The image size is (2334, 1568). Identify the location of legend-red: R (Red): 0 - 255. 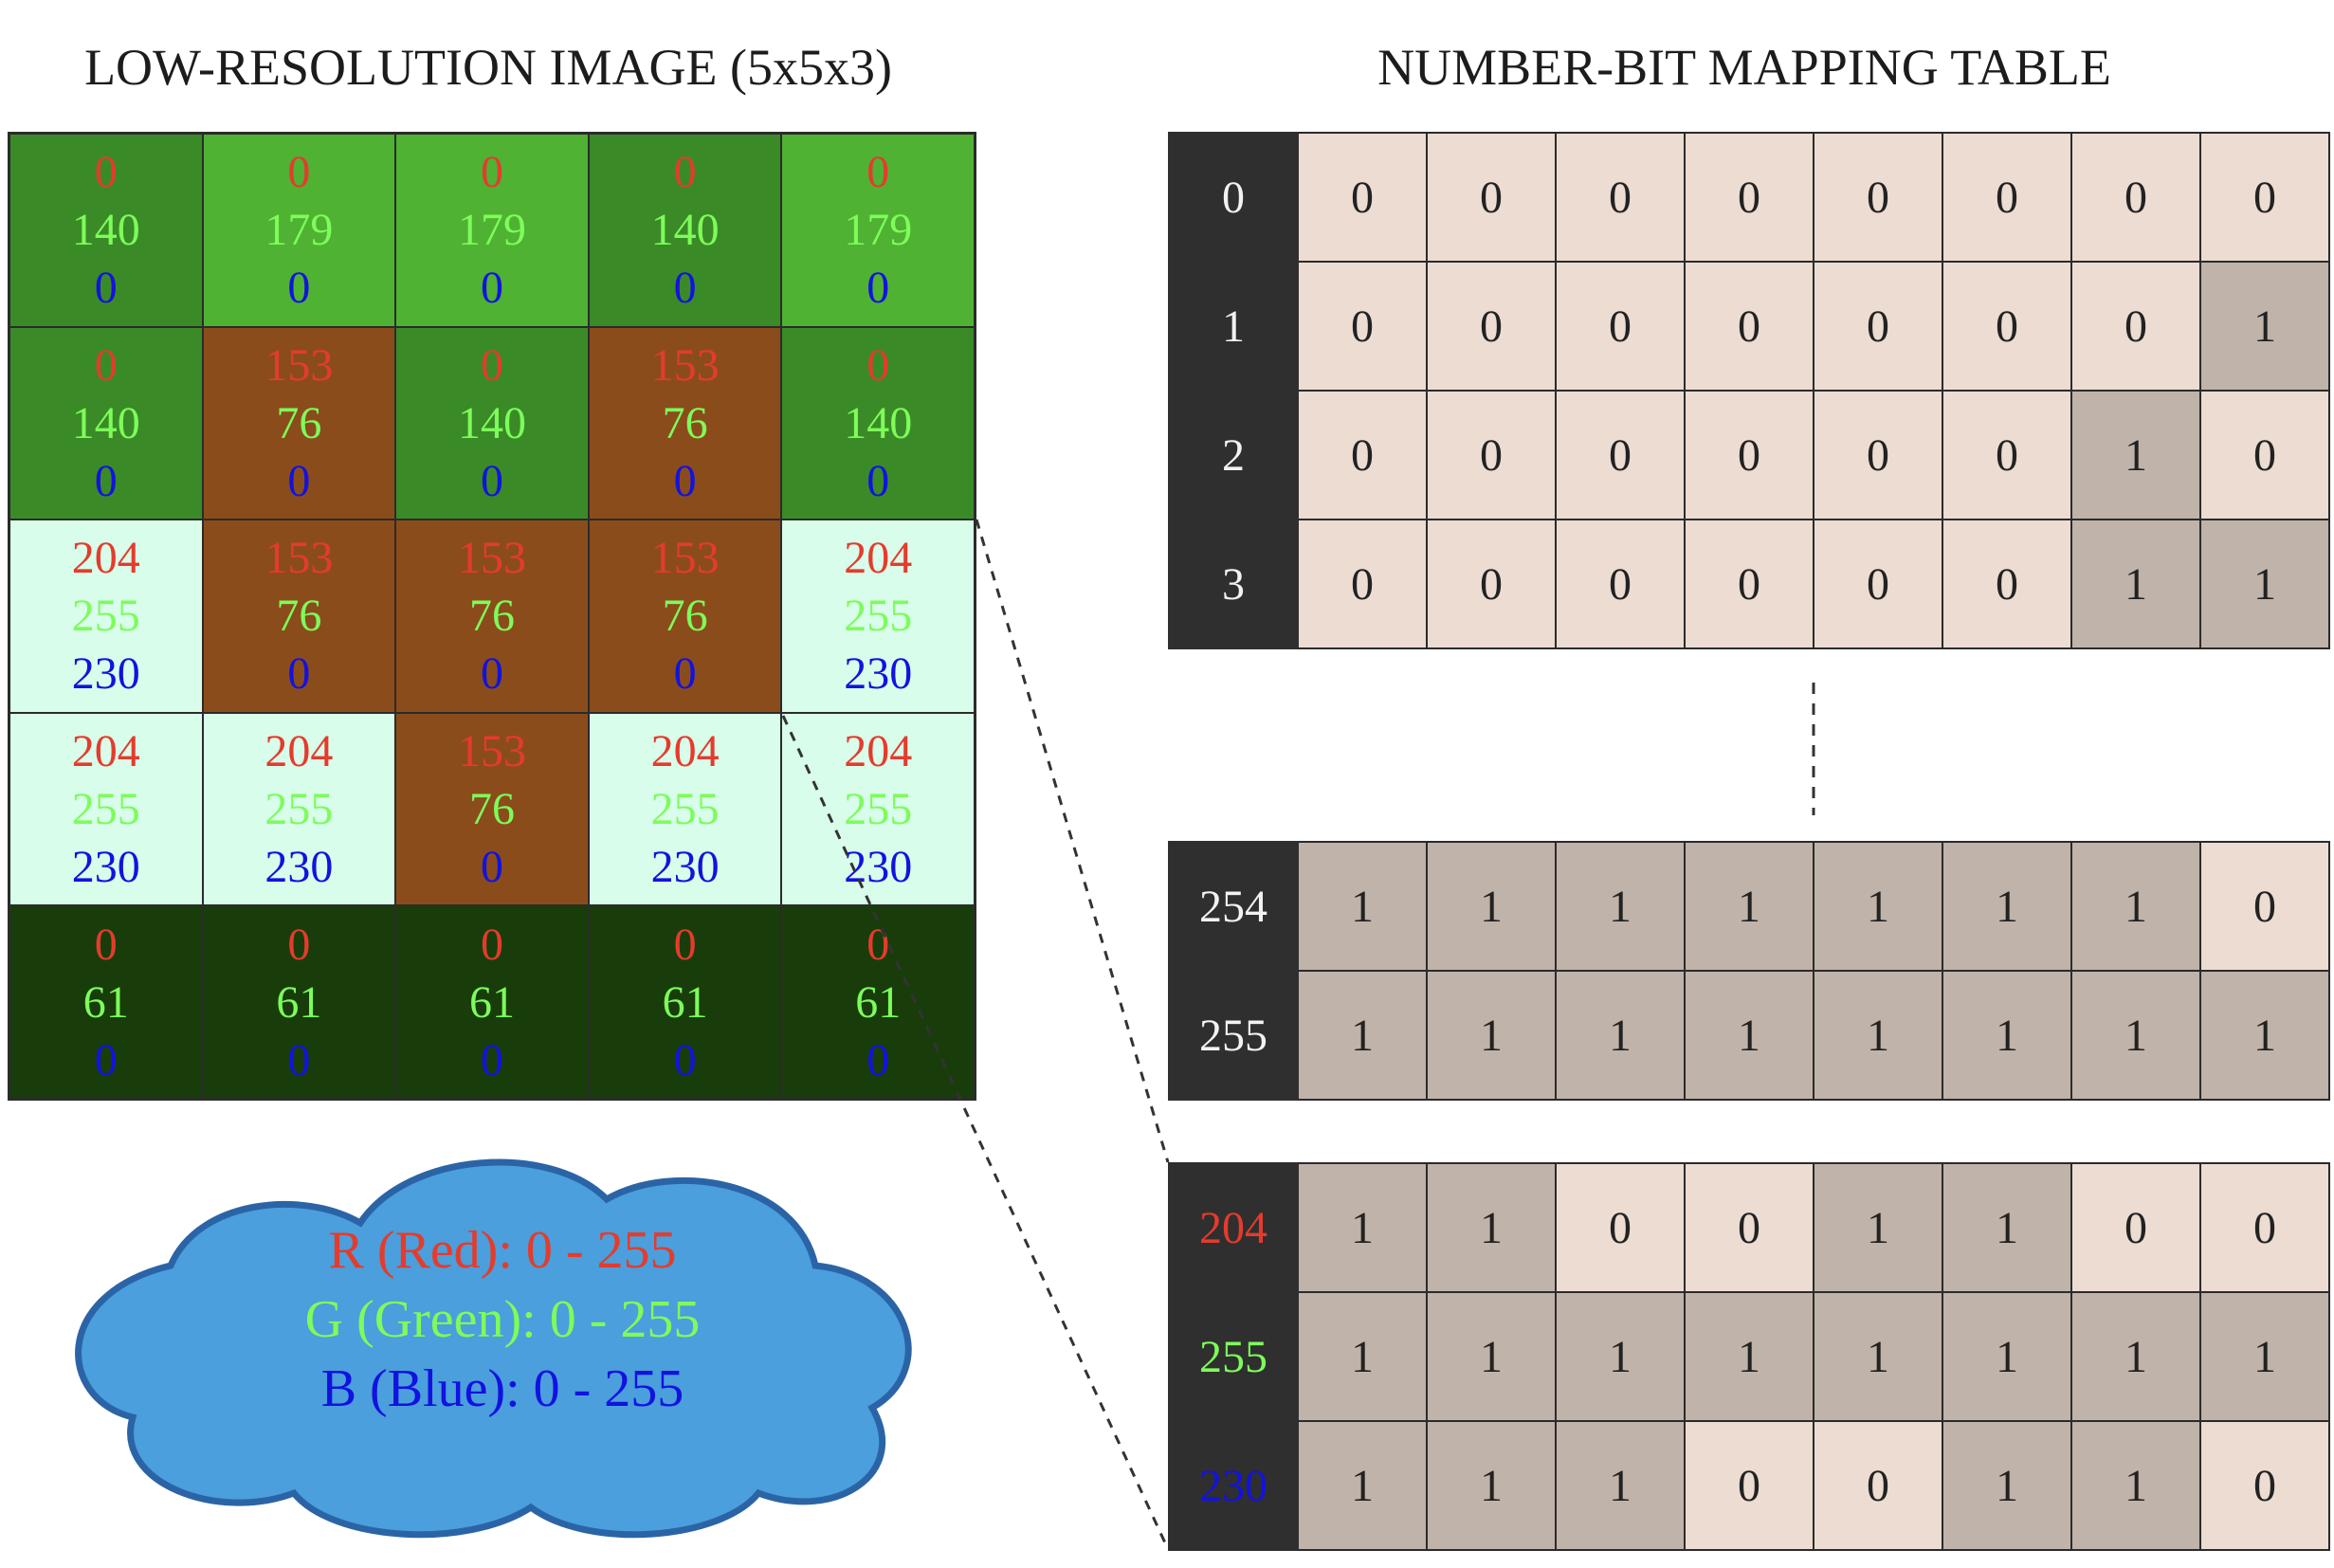
(502, 1250).